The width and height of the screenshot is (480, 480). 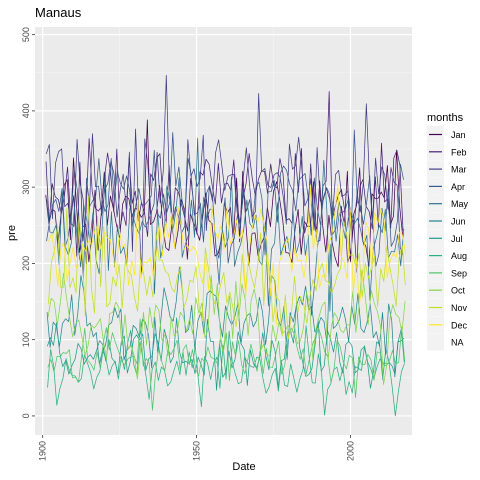 I want to click on y-axis-title: pre, so click(x=12, y=233).